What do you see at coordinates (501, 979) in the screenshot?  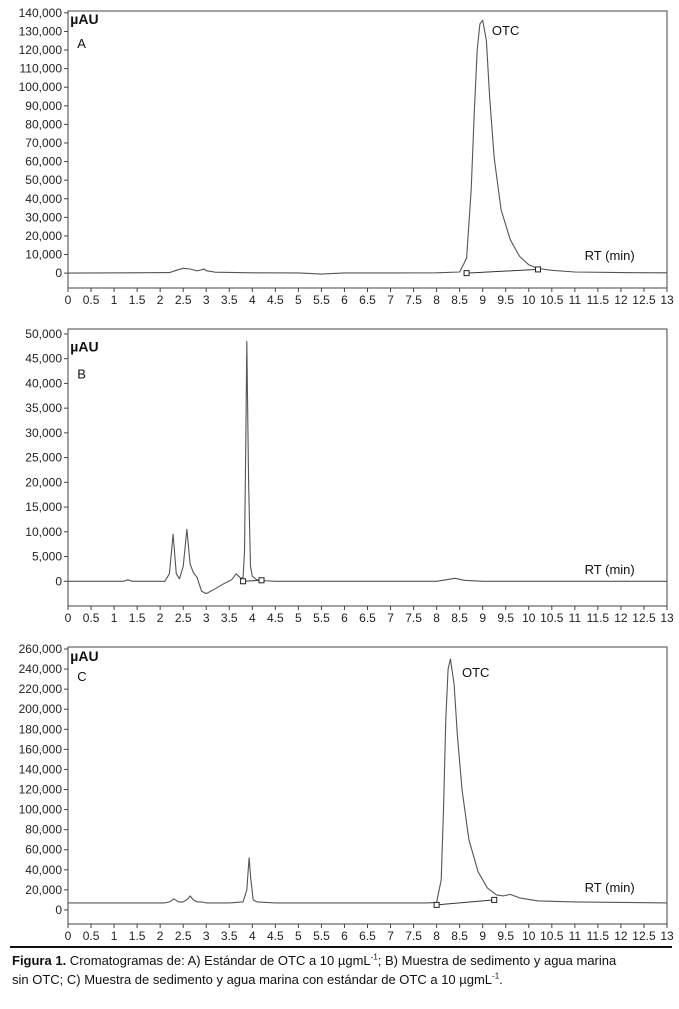 I see `caption-text-2b: .` at bounding box center [501, 979].